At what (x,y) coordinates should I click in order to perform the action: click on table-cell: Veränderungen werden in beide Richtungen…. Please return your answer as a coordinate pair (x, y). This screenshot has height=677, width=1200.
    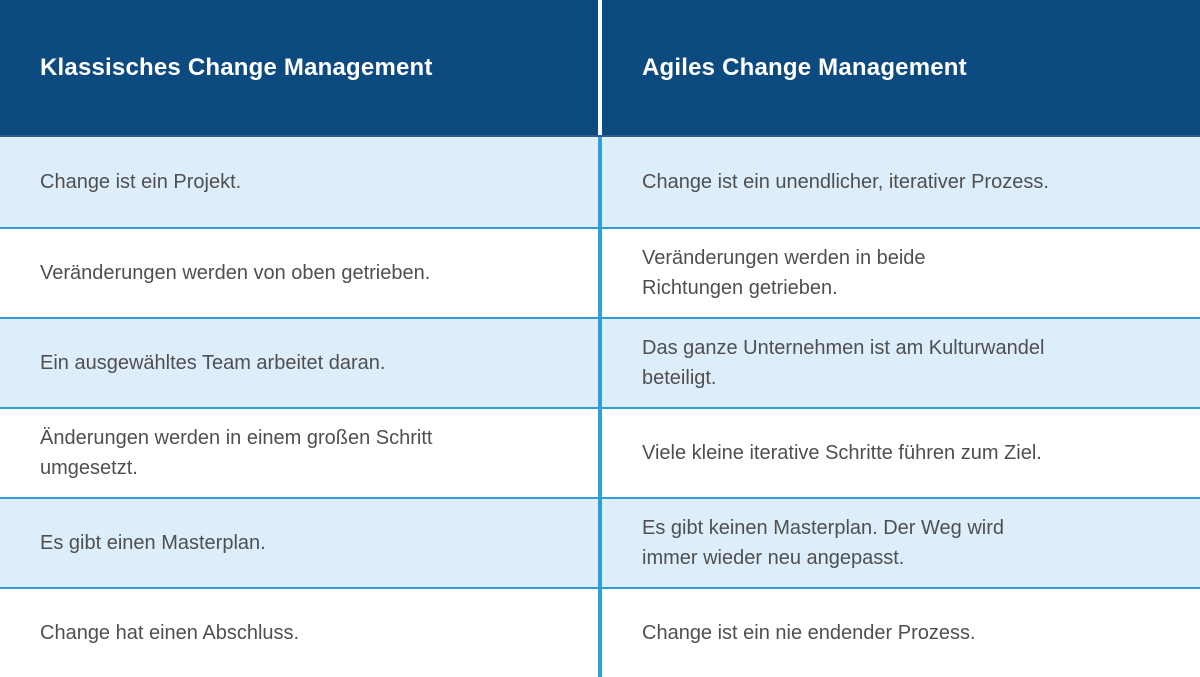
    Looking at the image, I should click on (901, 272).